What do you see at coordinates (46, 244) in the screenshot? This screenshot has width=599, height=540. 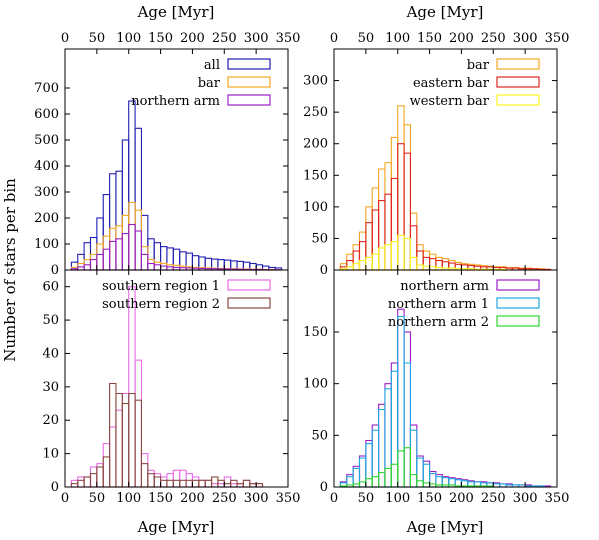 I see `y-tick-label: 100` at bounding box center [46, 244].